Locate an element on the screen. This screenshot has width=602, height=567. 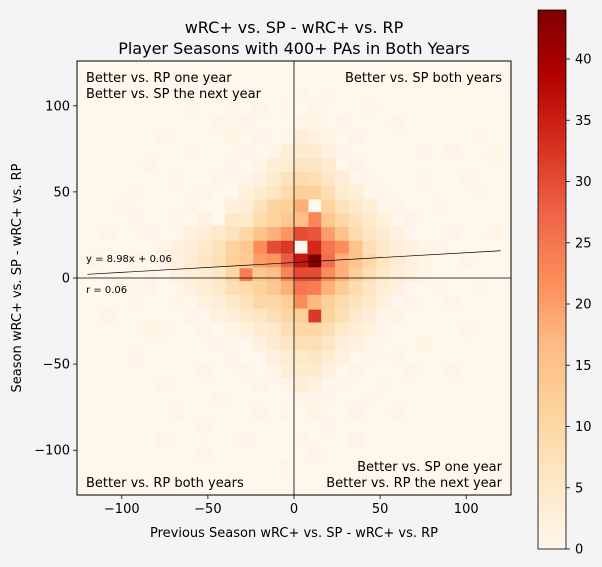
x-tick-label: 100 is located at coordinates (466, 509).